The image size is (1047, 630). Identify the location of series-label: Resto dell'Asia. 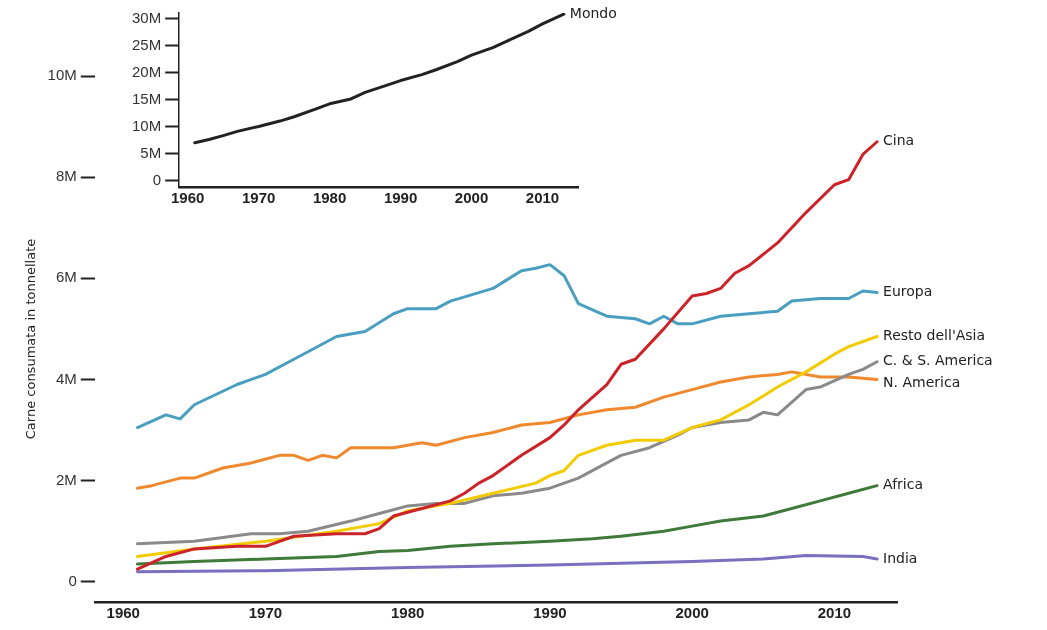
(934, 335).